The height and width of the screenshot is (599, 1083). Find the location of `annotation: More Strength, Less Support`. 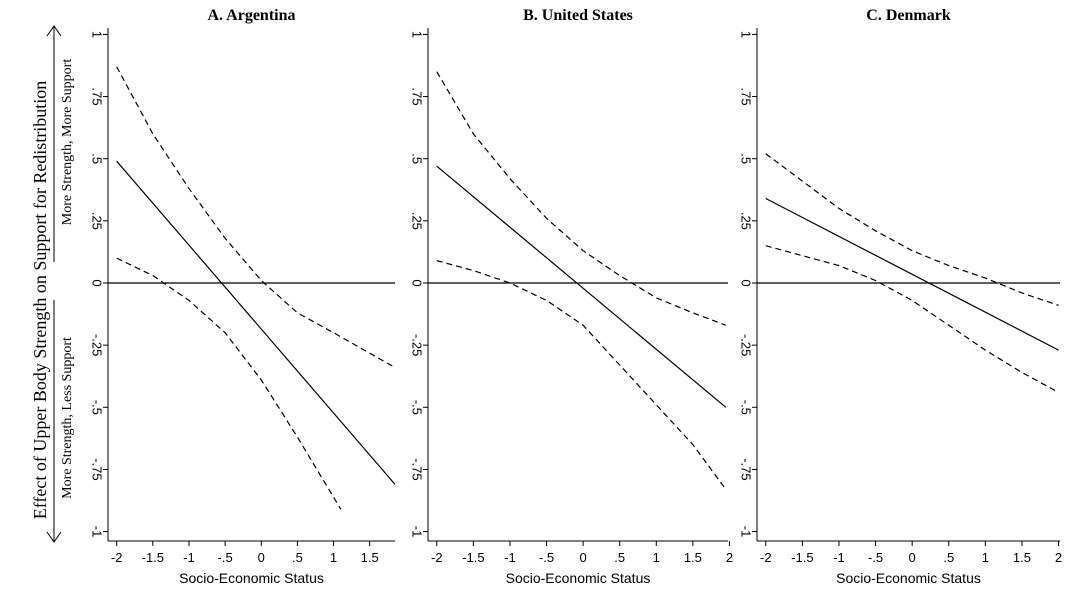

annotation: More Strength, Less Support is located at coordinates (67, 418).